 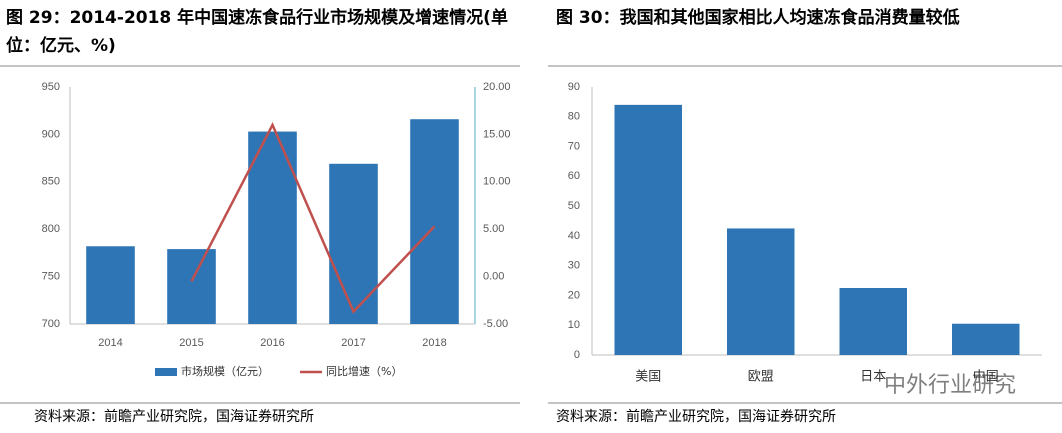 What do you see at coordinates (574, 146) in the screenshot?
I see `y-tick-label: 70` at bounding box center [574, 146].